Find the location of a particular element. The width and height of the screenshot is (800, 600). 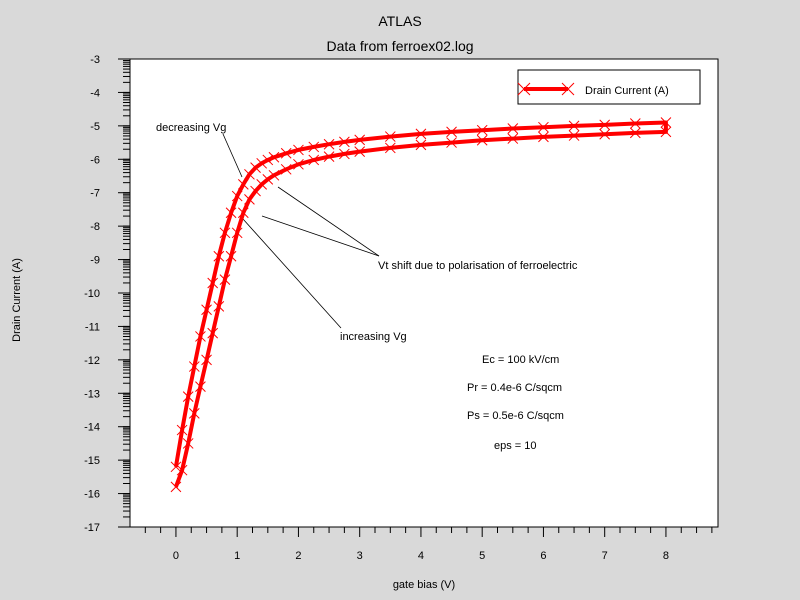

y-tick-label: -4 is located at coordinates (95, 93).